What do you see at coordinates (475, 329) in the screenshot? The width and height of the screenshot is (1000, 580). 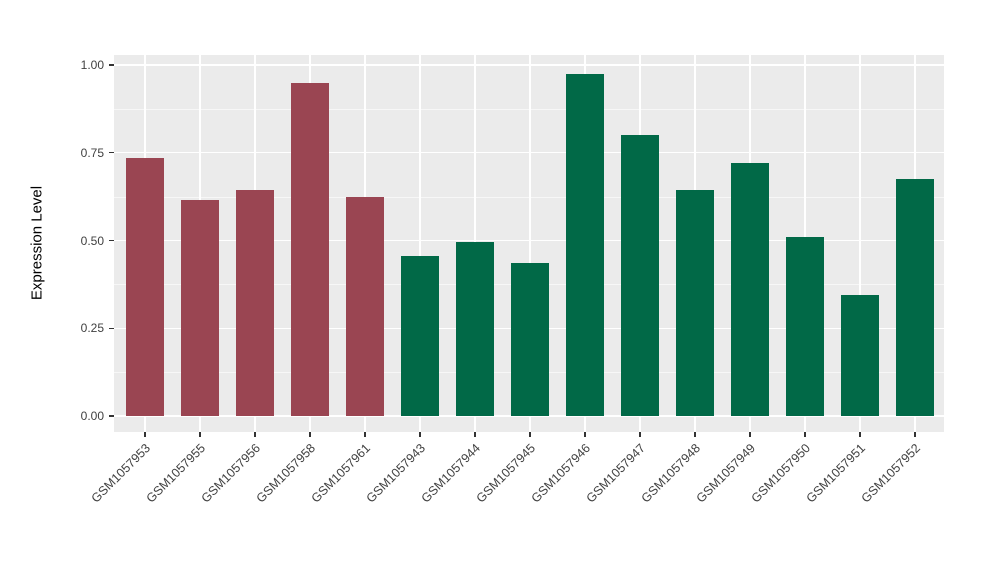 I see `bar-GSM1057944` at bounding box center [475, 329].